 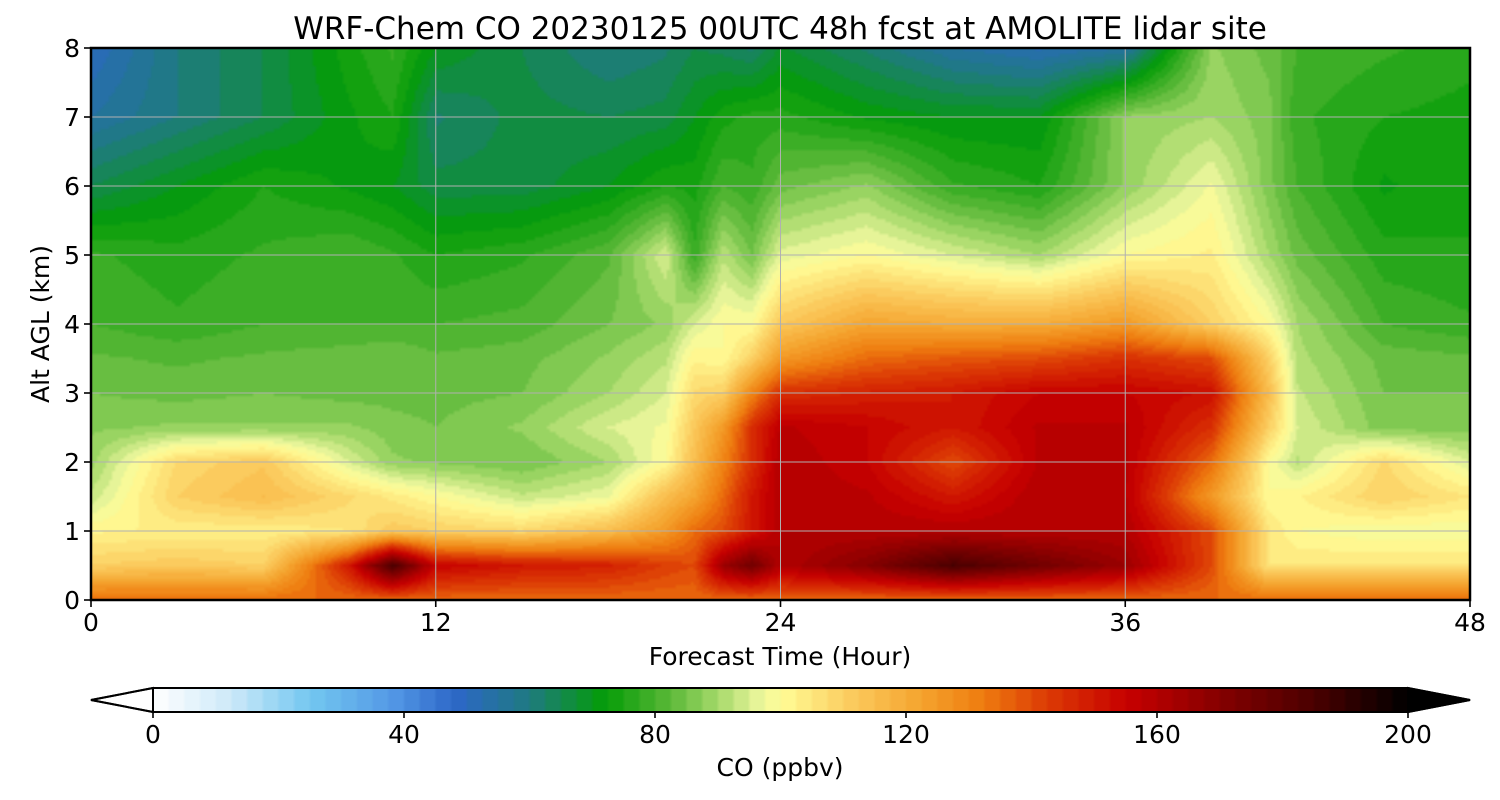 I want to click on colorbar-tick-label: 200, so click(x=1408, y=734).